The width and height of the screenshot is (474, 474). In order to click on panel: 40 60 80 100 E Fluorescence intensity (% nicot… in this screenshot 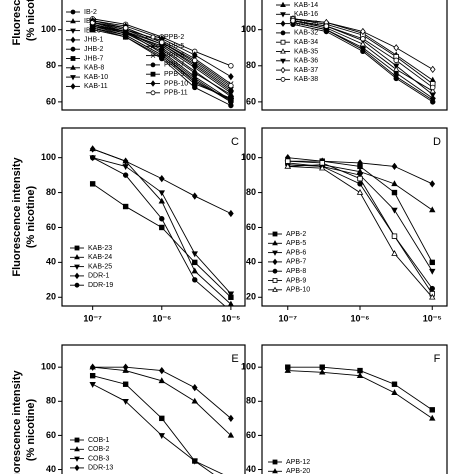, I will do `click(128, 409)`.